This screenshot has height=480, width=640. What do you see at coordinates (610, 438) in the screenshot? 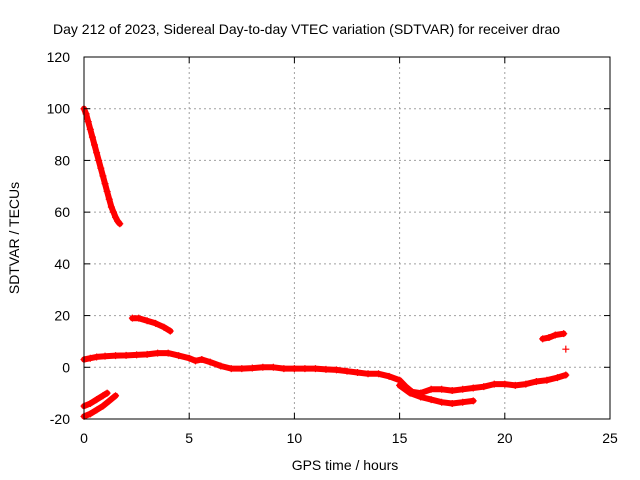
I see `x-tick-label: 25` at bounding box center [610, 438].